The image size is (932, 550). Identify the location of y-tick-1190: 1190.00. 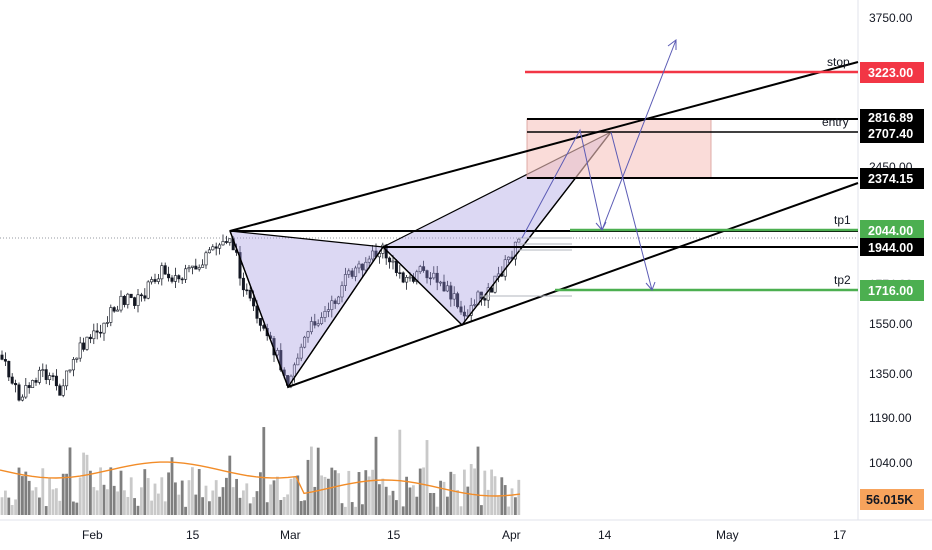
(890, 418).